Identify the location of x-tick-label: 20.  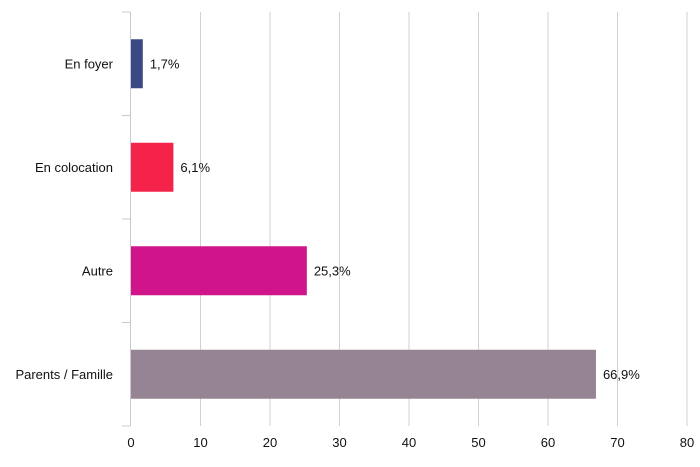
(270, 442).